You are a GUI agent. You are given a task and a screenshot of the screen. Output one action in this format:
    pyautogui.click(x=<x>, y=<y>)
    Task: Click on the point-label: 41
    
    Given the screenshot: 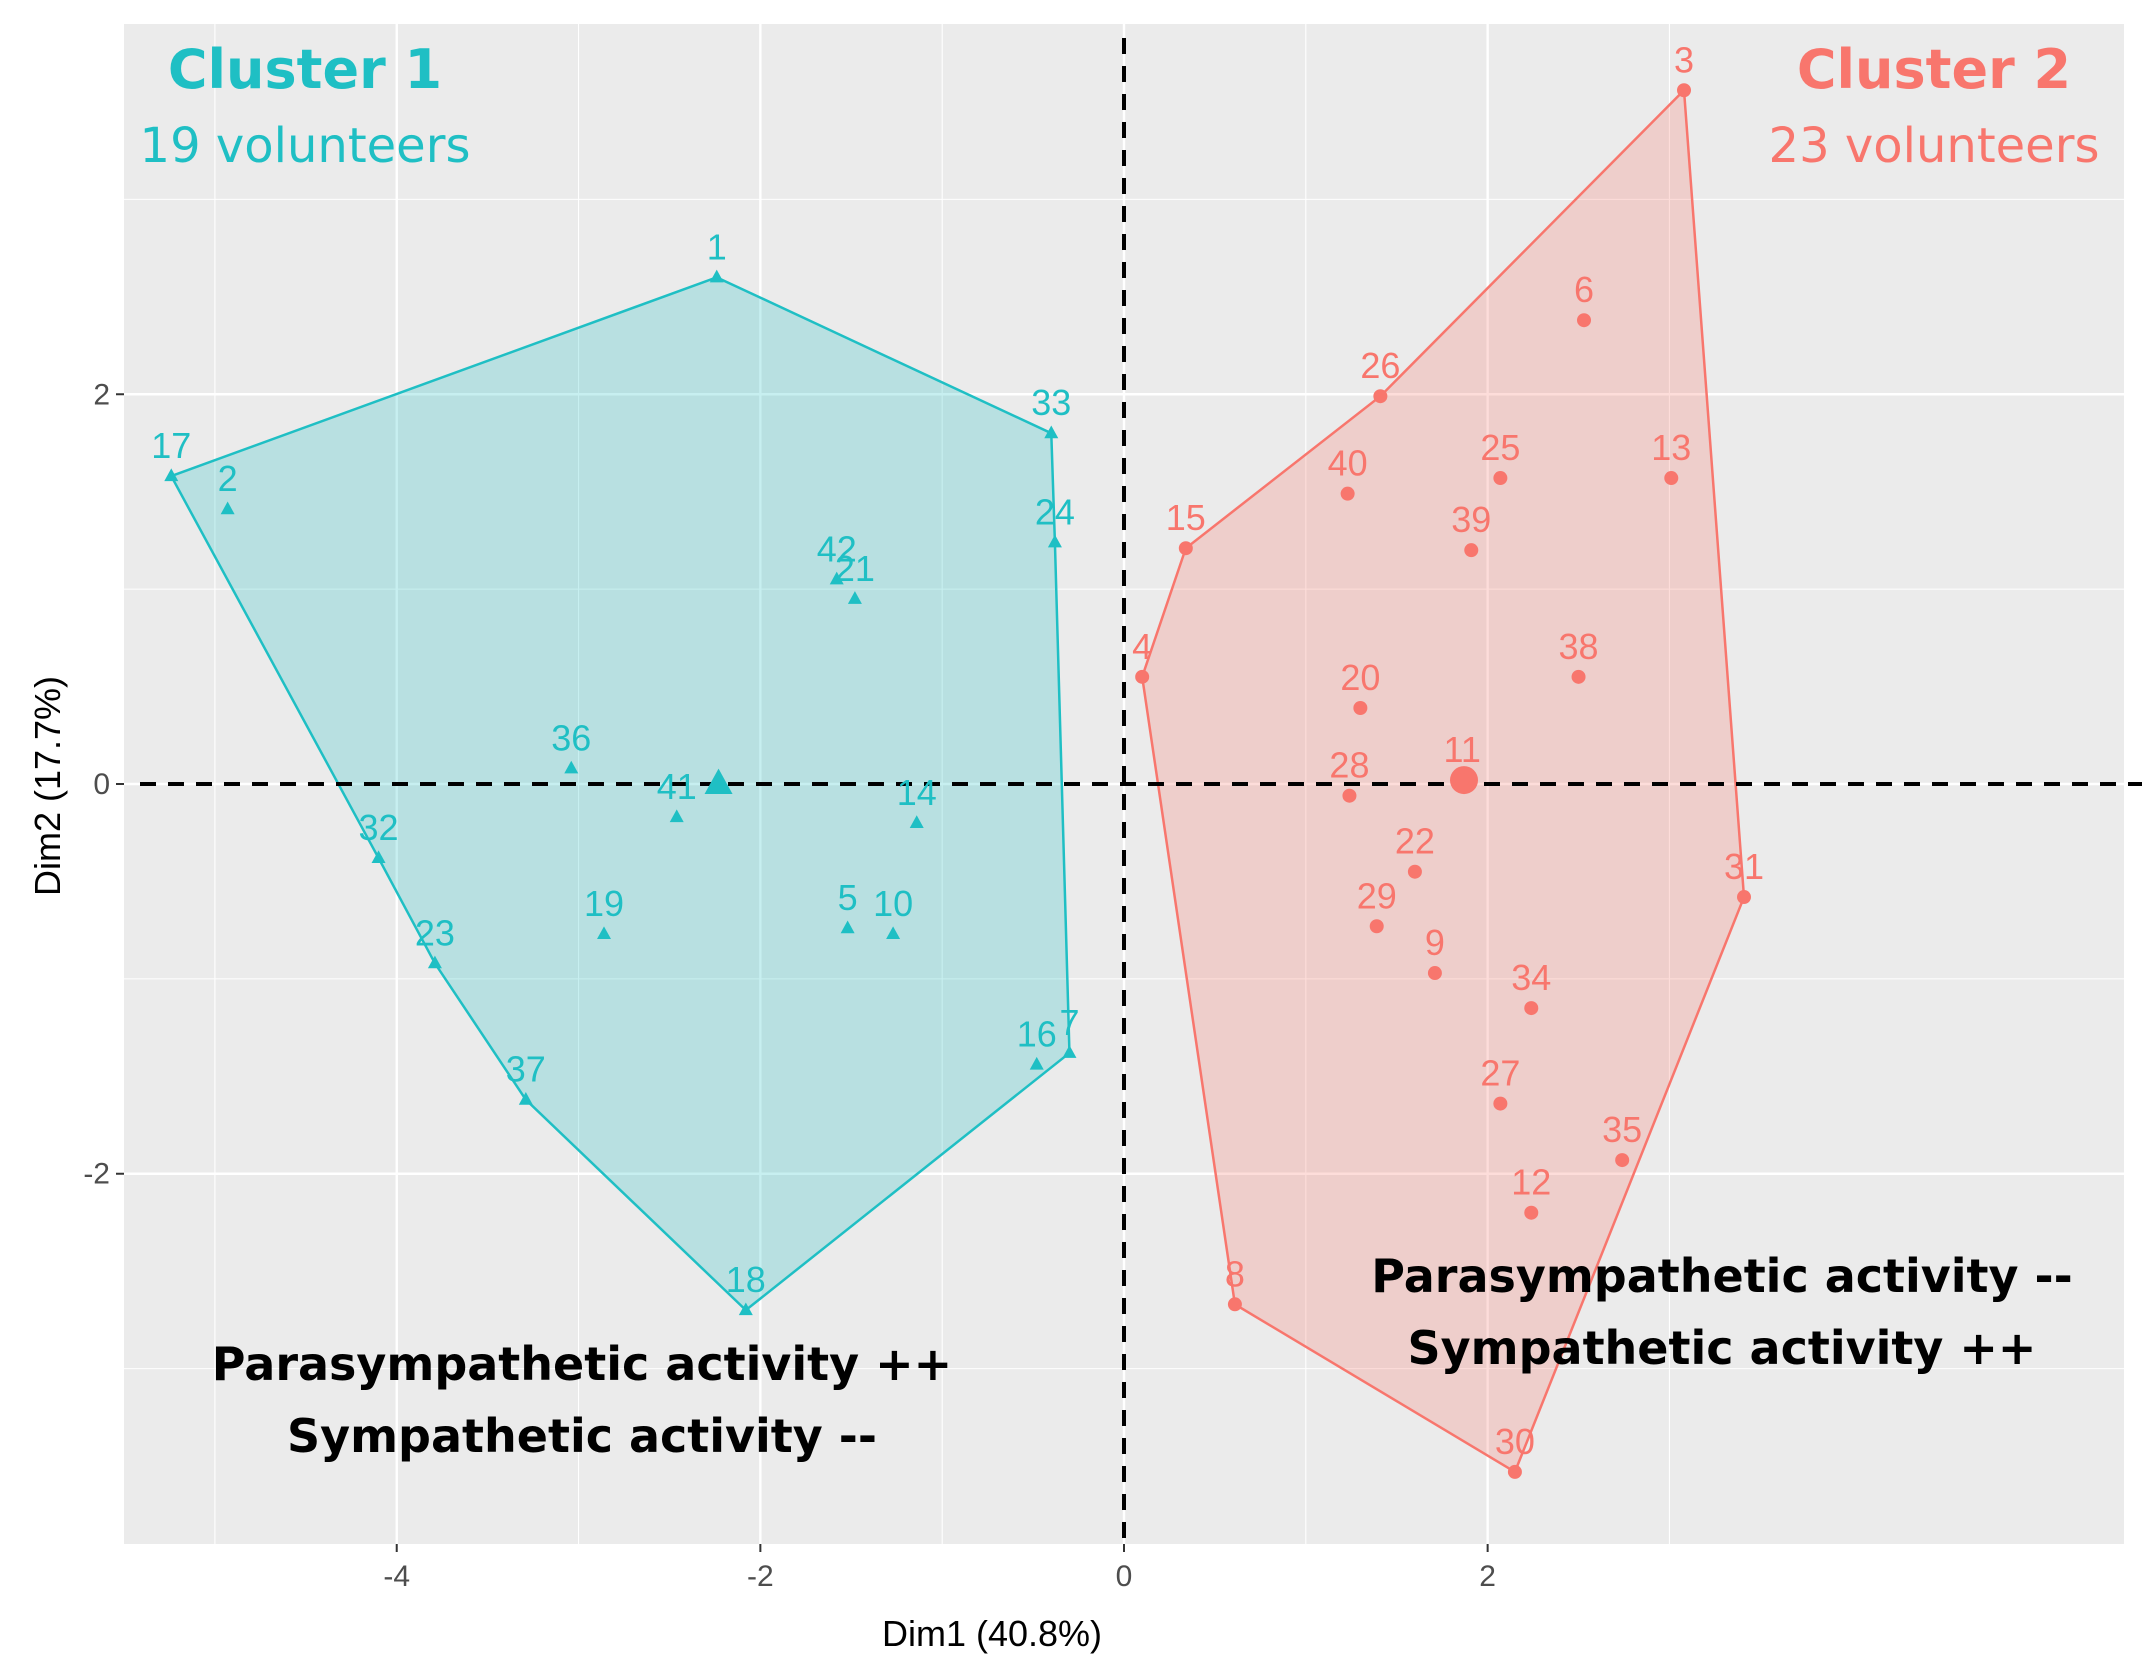 What is the action you would take?
    pyautogui.click(x=677, y=786)
    